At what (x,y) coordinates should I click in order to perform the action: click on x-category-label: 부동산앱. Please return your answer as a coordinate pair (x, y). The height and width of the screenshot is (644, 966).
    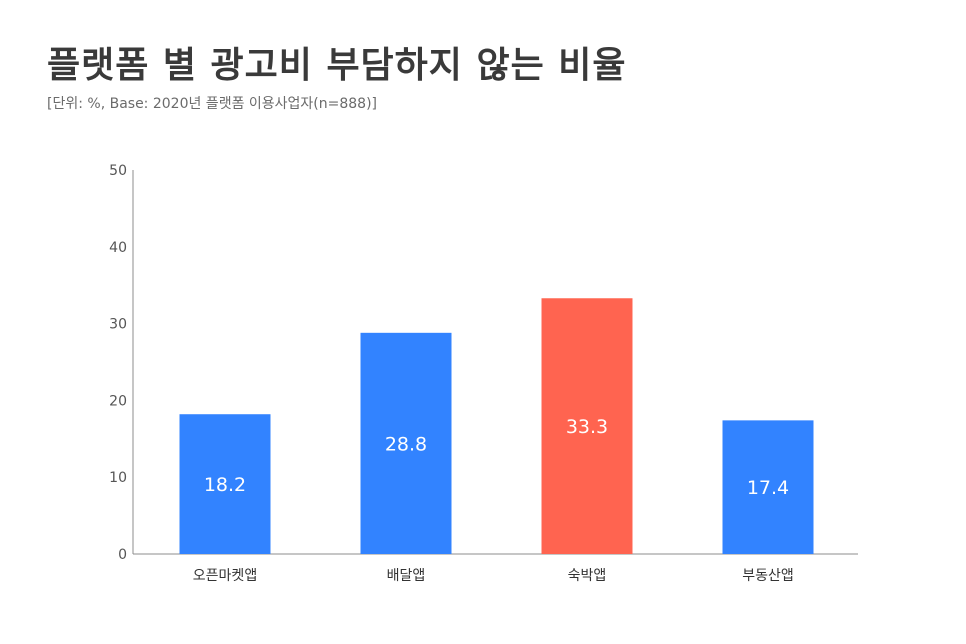
    Looking at the image, I should click on (768, 576).